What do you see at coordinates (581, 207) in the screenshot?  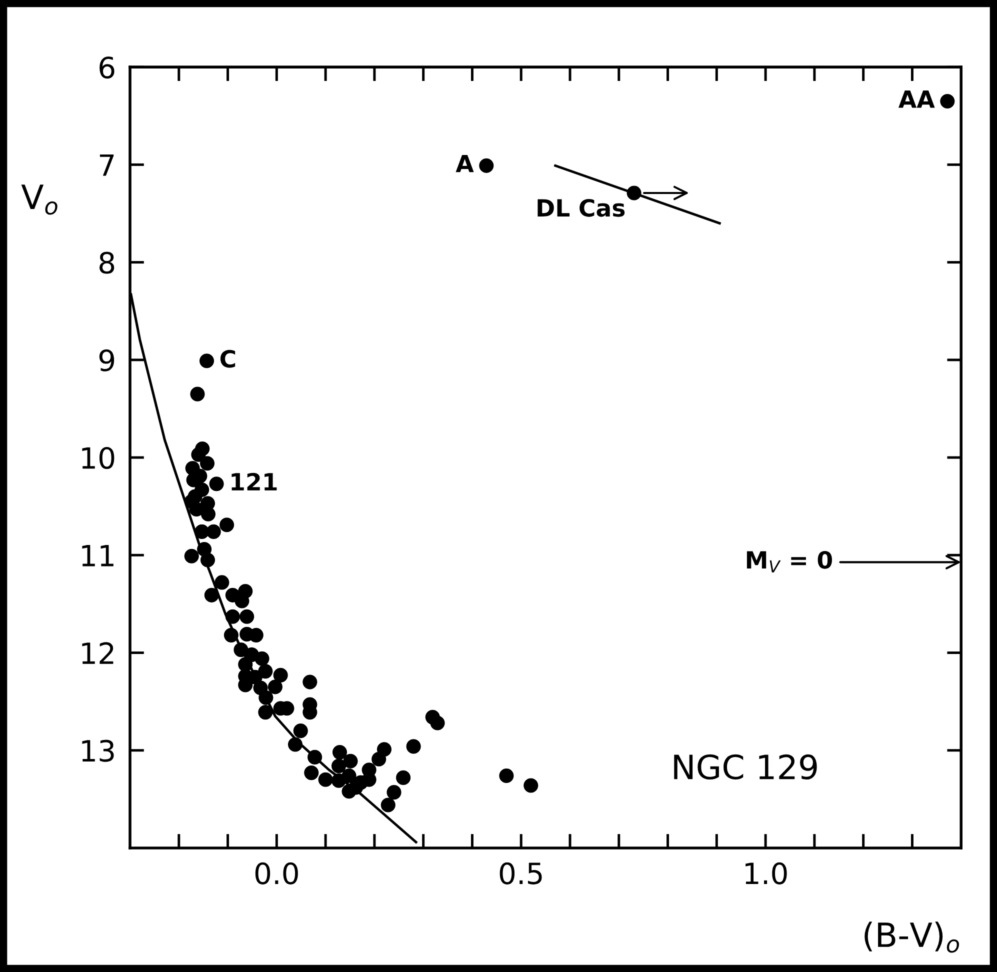 I see `annotation: DL Cas` at bounding box center [581, 207].